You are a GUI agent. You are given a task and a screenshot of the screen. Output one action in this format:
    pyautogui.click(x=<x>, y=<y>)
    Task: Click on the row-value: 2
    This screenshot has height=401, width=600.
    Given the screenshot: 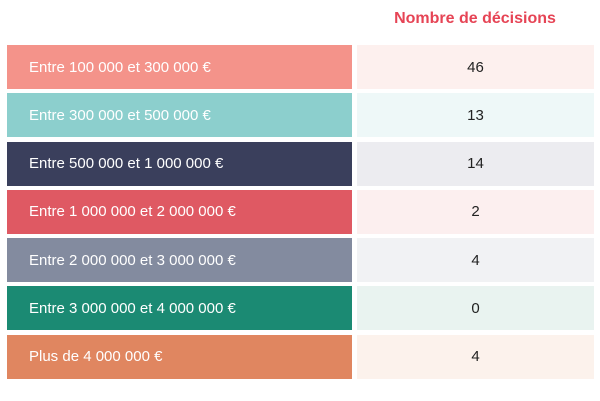 What is the action you would take?
    pyautogui.click(x=475, y=211)
    